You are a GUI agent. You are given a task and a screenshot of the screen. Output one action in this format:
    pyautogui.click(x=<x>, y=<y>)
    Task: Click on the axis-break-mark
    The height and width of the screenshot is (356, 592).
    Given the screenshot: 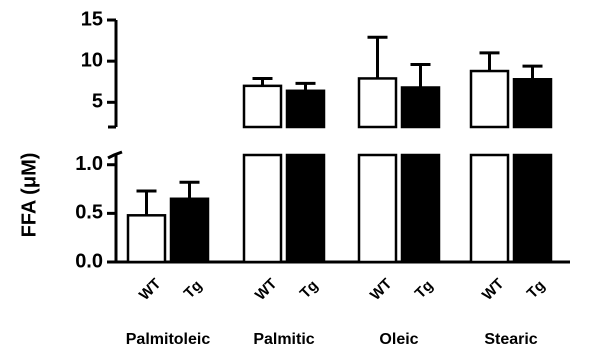 What is the action you would take?
    pyautogui.click(x=115, y=155)
    